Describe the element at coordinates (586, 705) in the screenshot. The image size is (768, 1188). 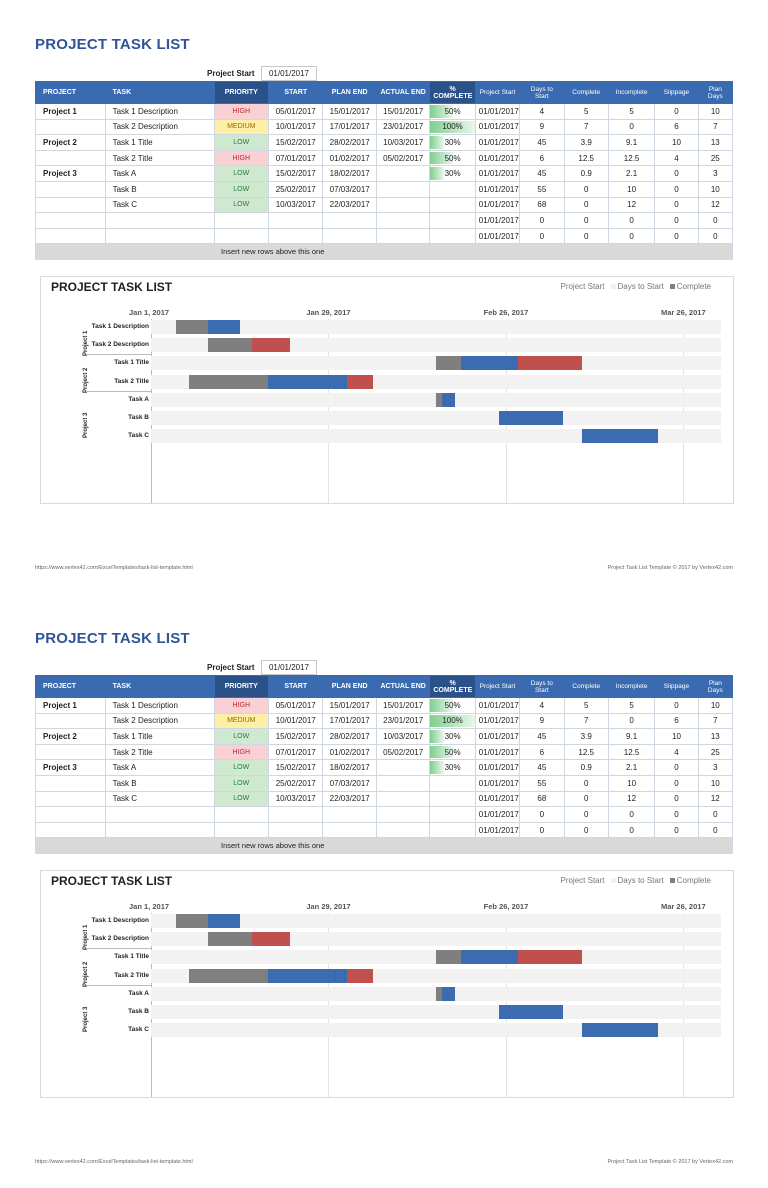
I see `cell-complete: 5` at that location.